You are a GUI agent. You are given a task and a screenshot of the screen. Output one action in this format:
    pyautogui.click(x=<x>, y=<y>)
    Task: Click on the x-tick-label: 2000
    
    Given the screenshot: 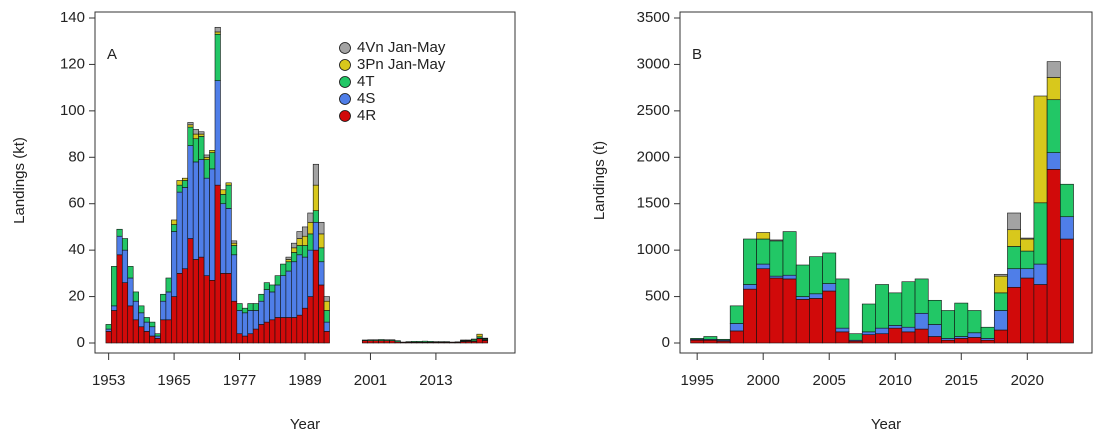 What is the action you would take?
    pyautogui.click(x=763, y=380)
    